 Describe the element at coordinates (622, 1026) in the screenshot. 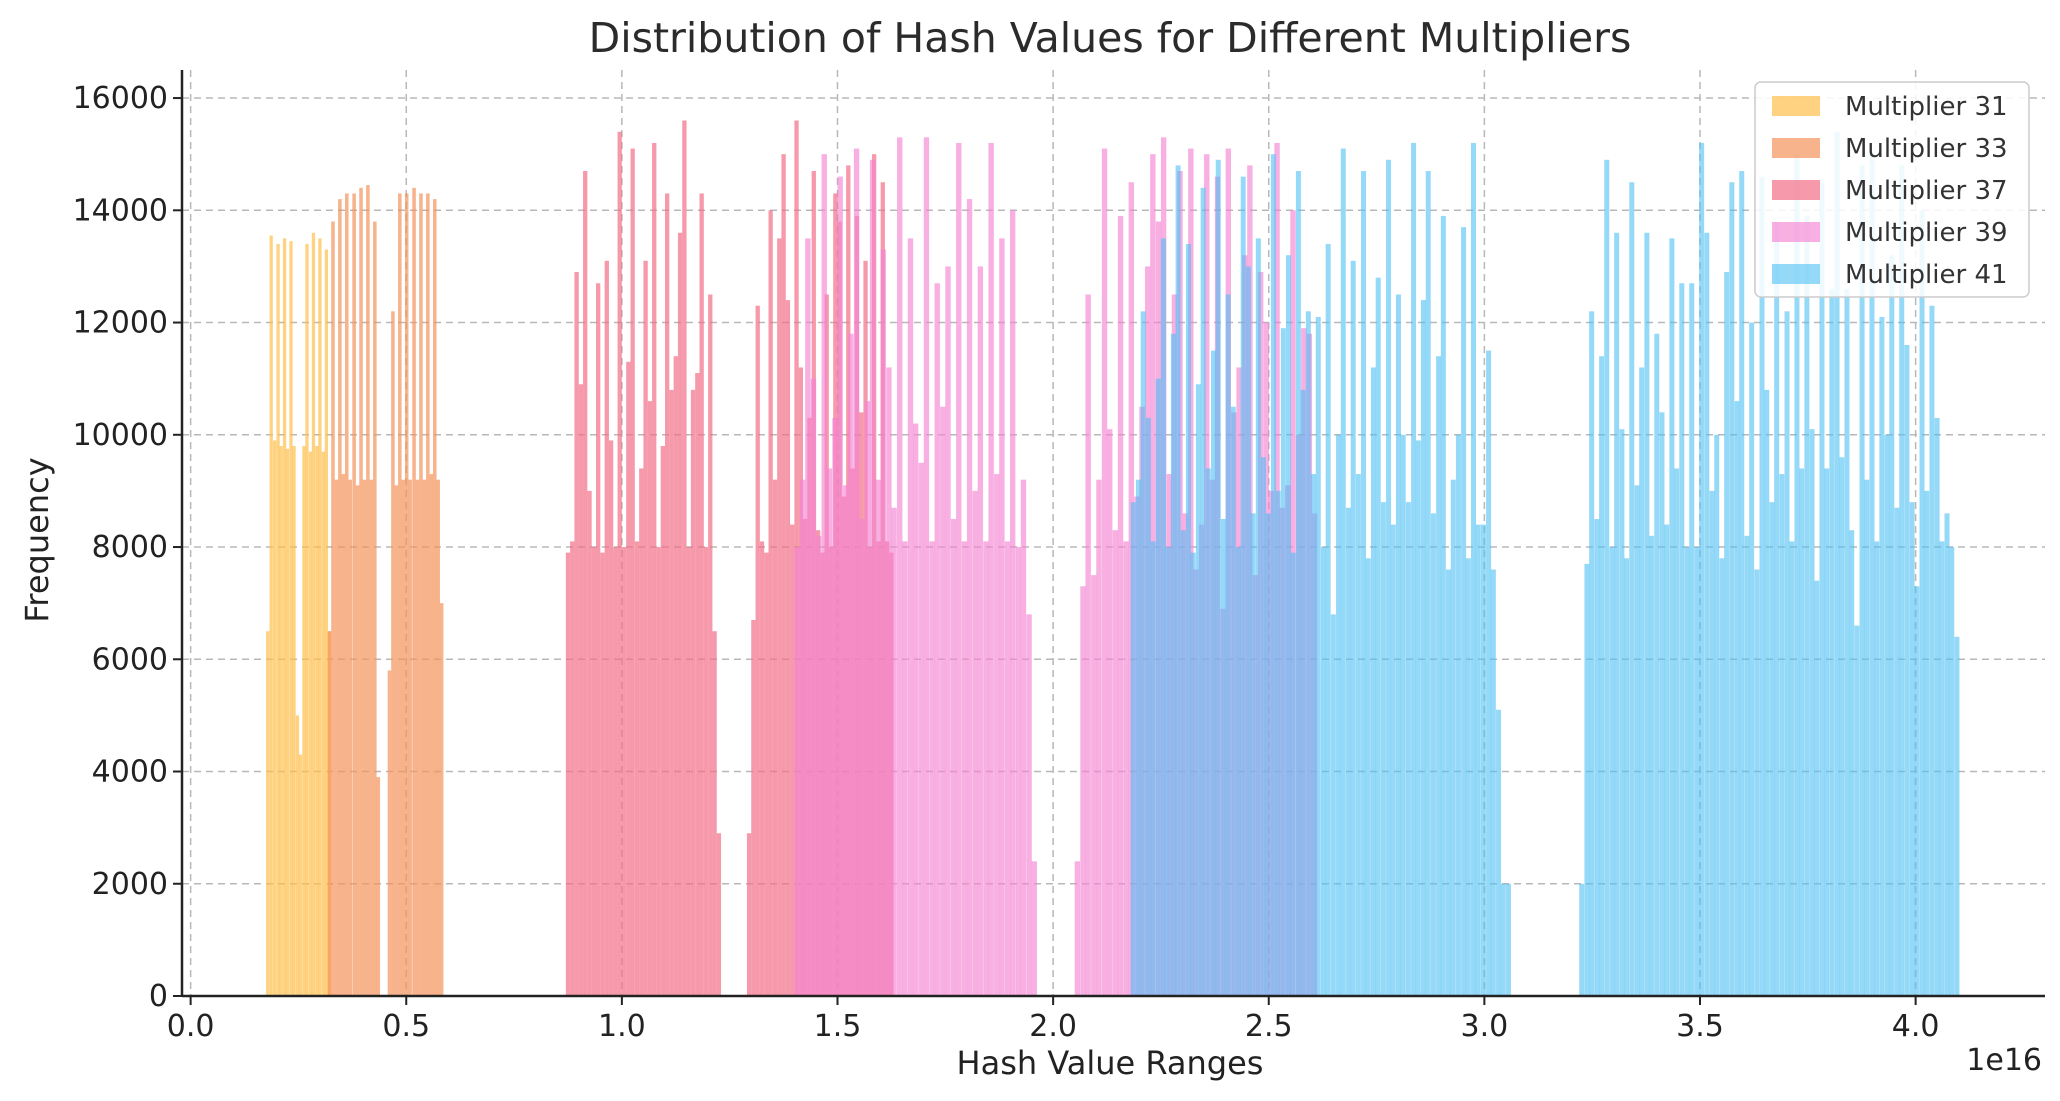

I see `x-tick-label: 1.0` at that location.